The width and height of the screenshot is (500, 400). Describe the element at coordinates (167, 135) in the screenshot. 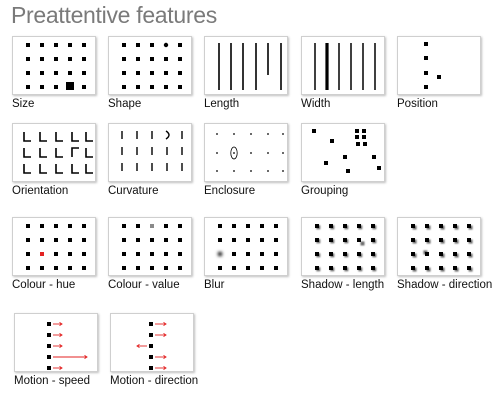

I see `curved-mark` at that location.